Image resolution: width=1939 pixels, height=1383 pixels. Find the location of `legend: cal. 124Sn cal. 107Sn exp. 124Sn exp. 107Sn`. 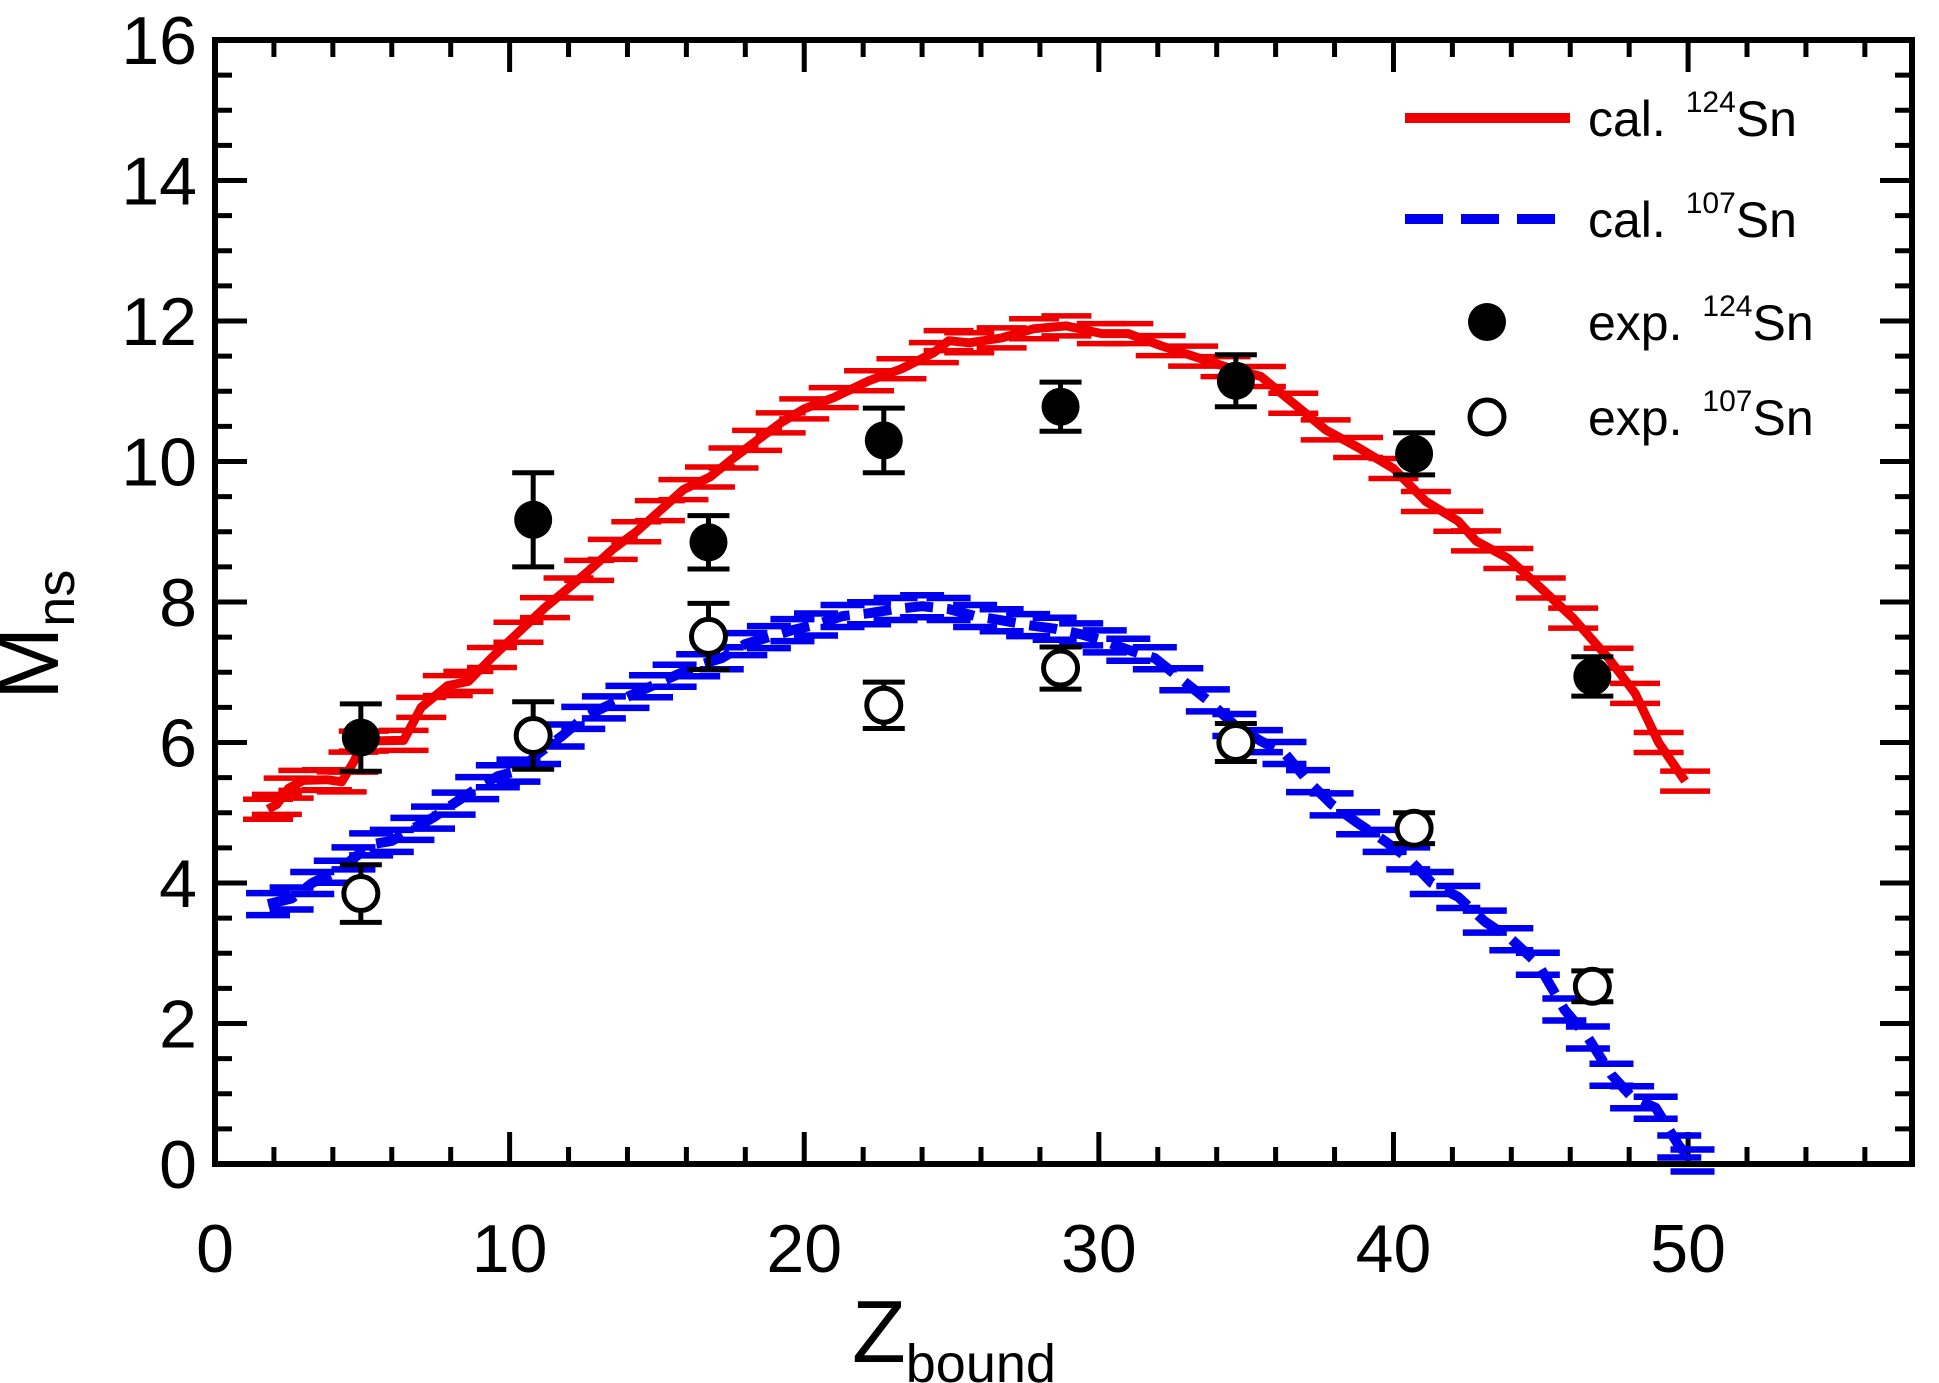

legend: cal. 124Sn cal. 107Sn exp. 124Sn exp. 107Sn is located at coordinates (1609, 266).